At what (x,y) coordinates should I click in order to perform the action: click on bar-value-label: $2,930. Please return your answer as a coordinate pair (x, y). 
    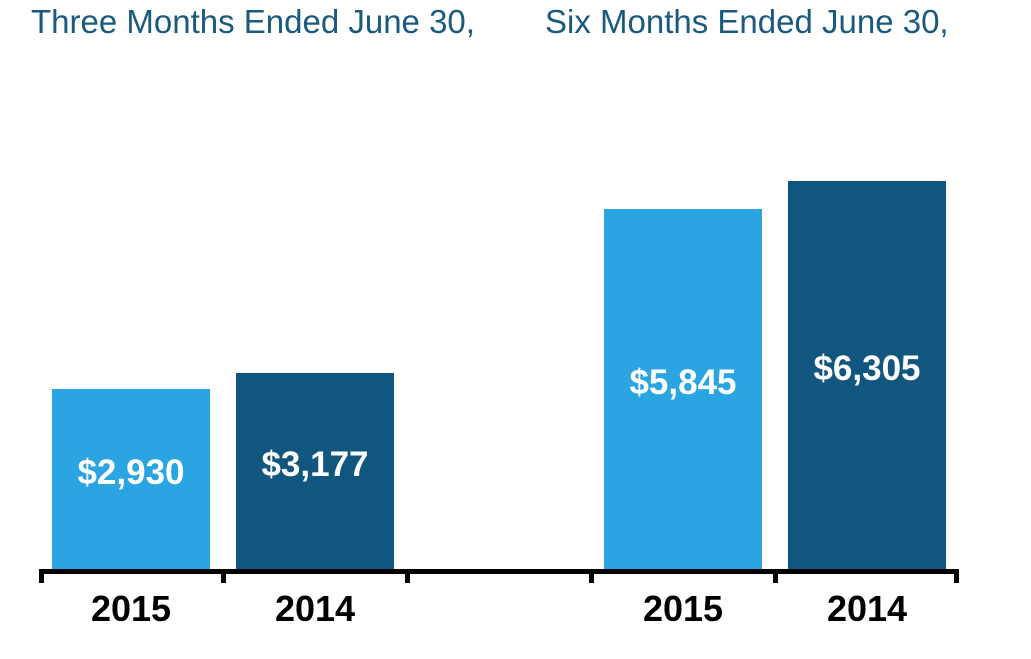
    Looking at the image, I should click on (131, 472).